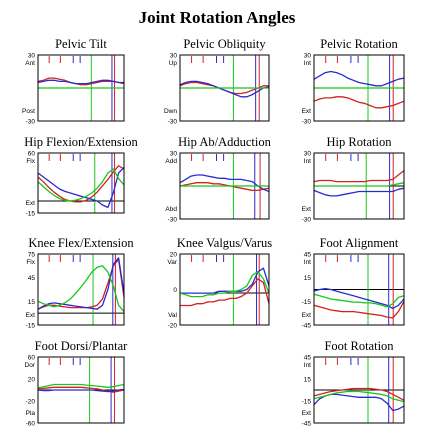  What do you see at coordinates (224, 243) in the screenshot?
I see `panel-title: Knee Valgus/Varus` at bounding box center [224, 243].